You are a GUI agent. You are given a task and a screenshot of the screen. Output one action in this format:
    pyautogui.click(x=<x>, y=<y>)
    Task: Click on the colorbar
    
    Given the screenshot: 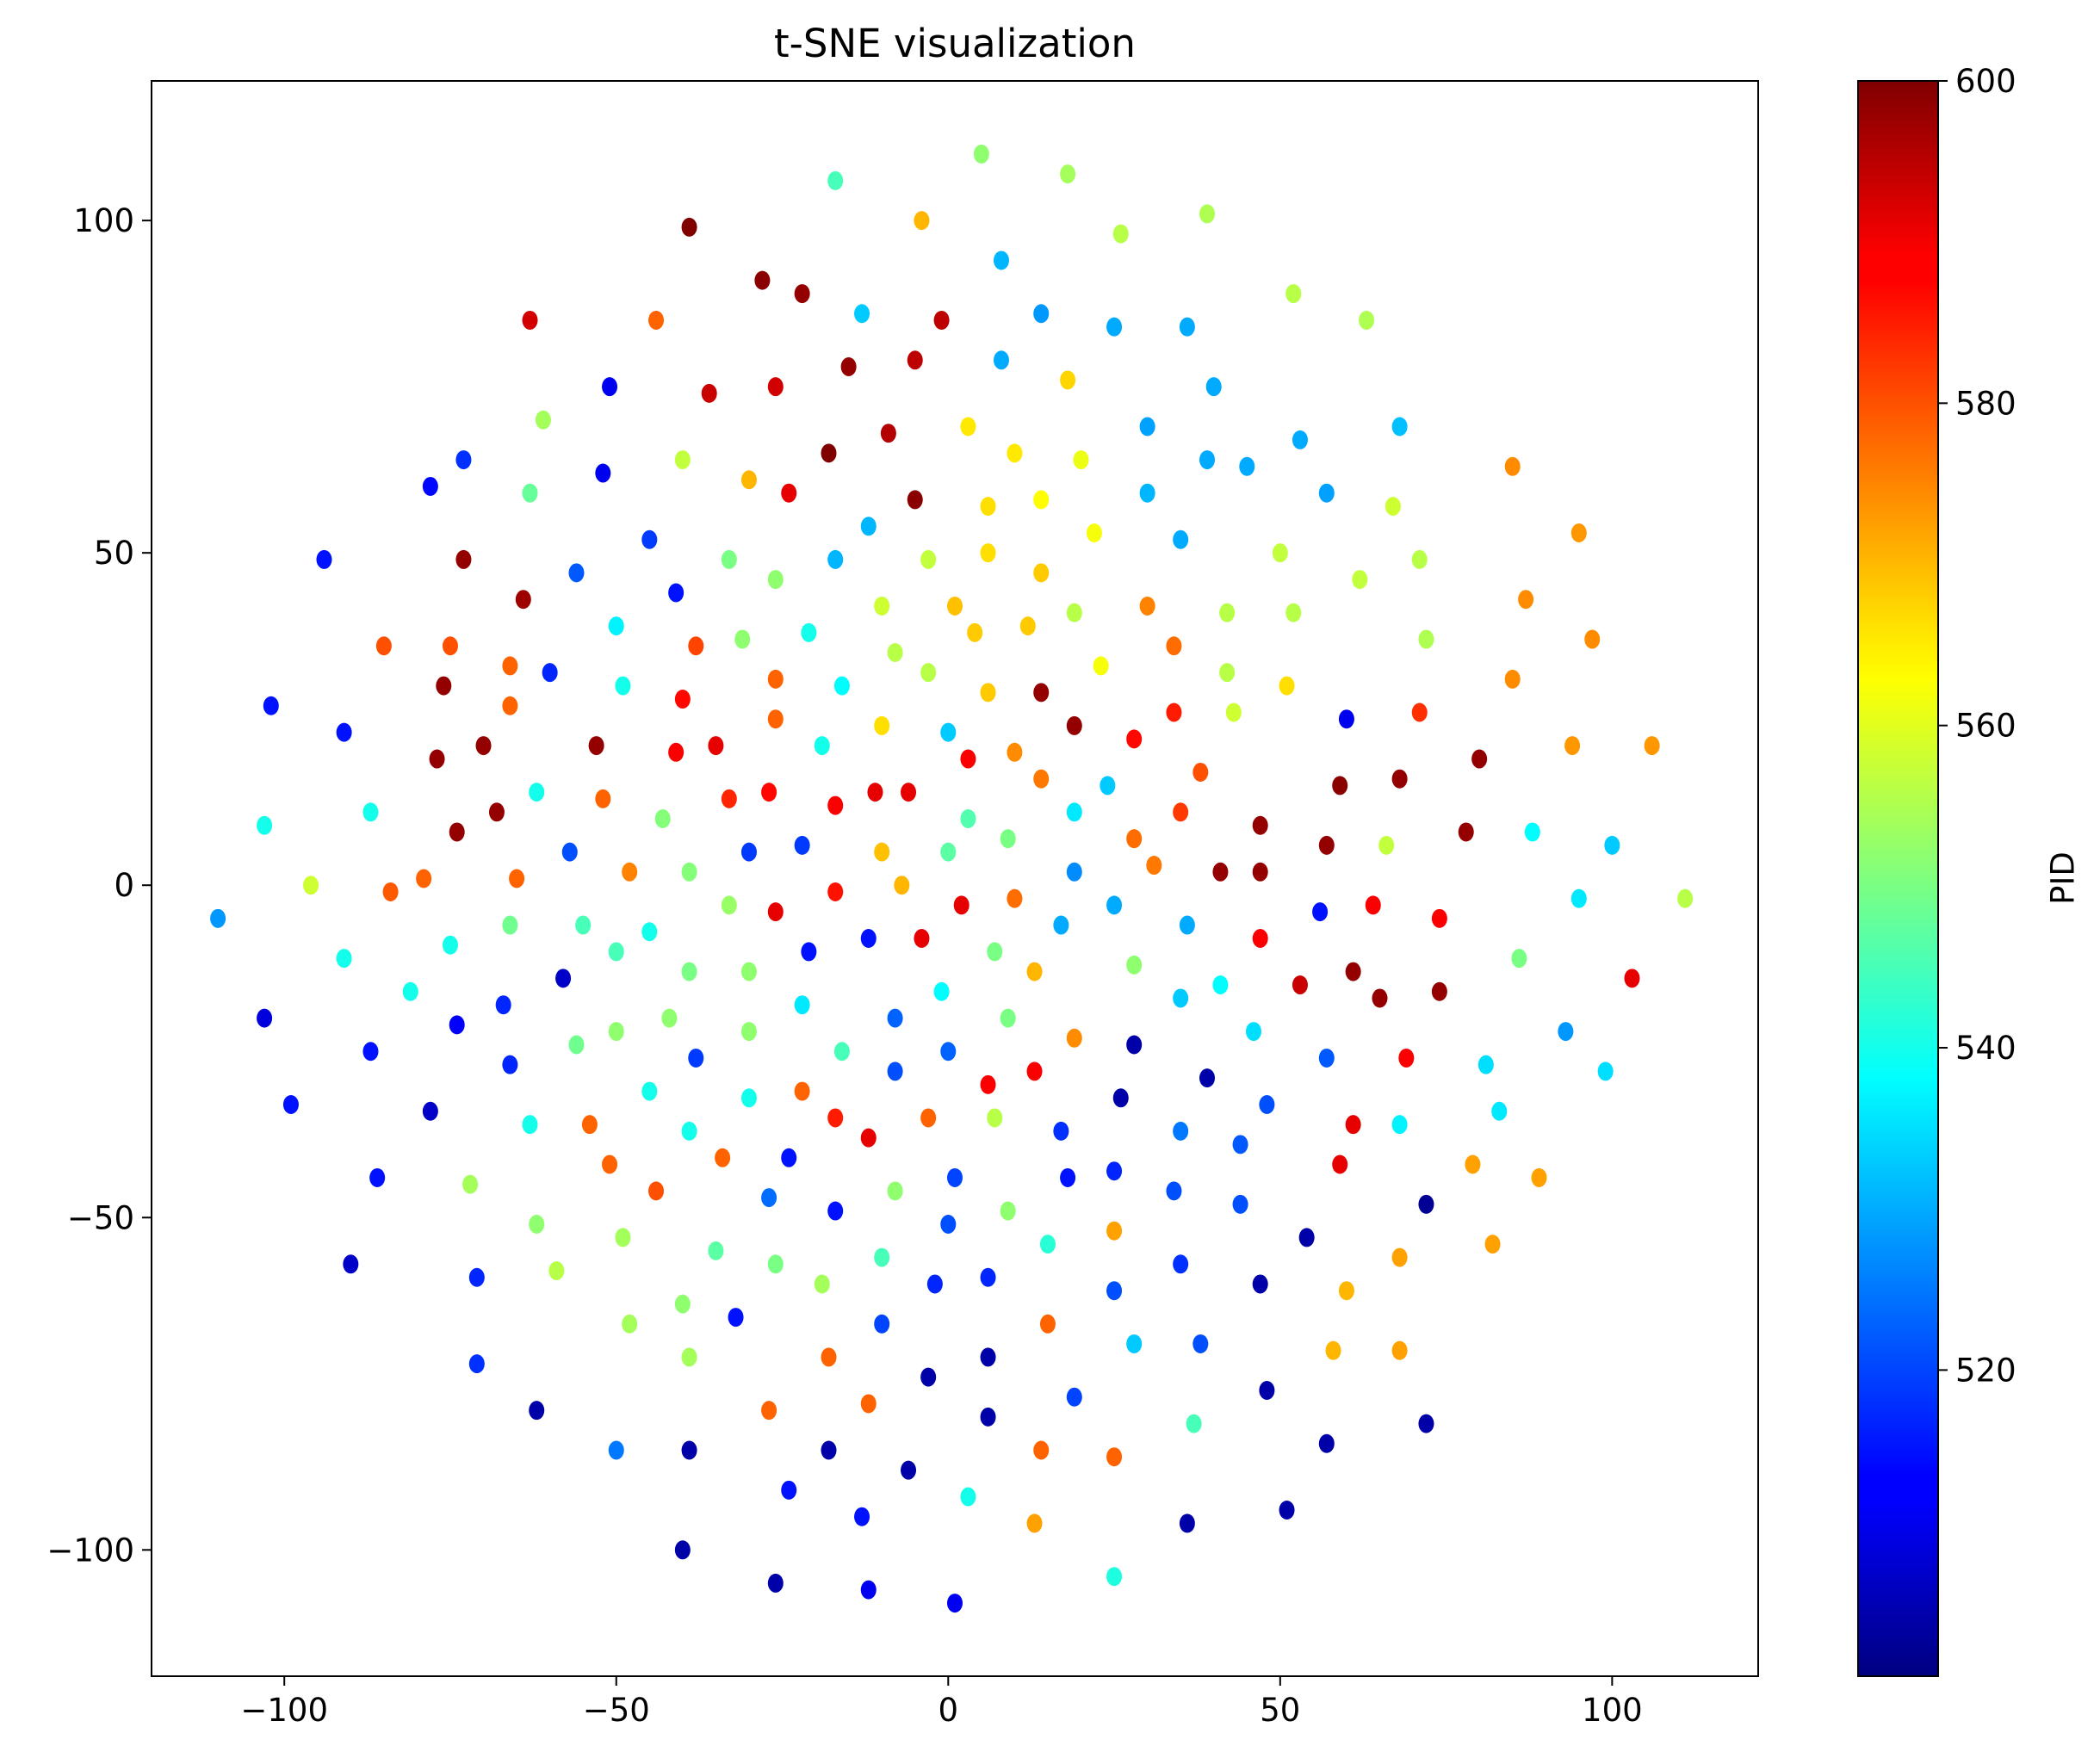 What is the action you would take?
    pyautogui.click(x=1898, y=879)
    